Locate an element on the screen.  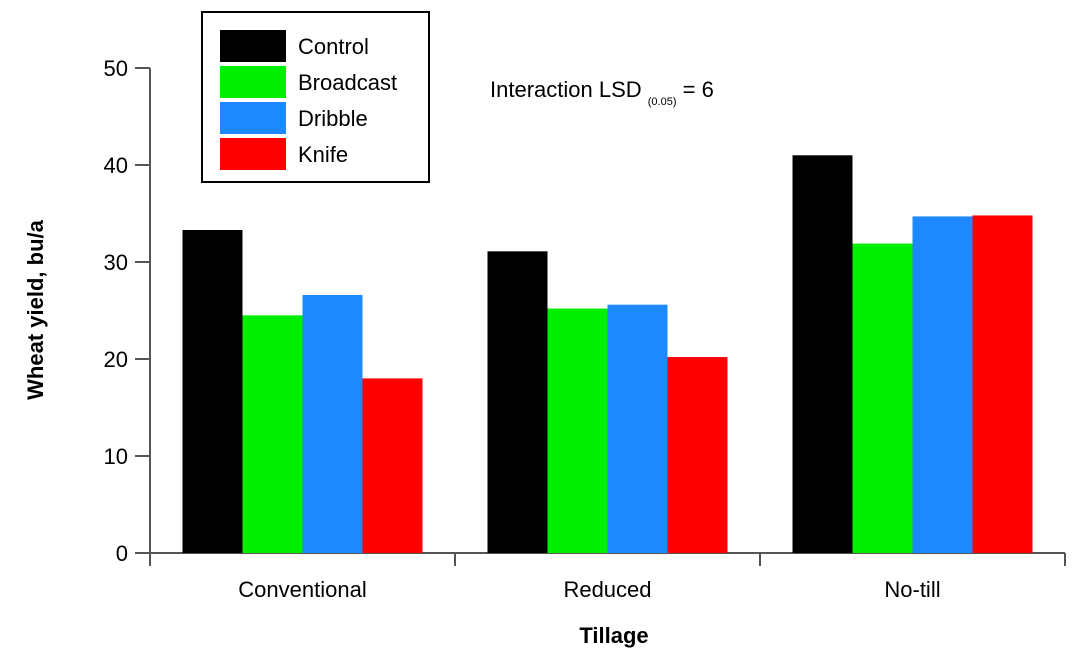
bar-knife-conventional is located at coordinates (392, 465).